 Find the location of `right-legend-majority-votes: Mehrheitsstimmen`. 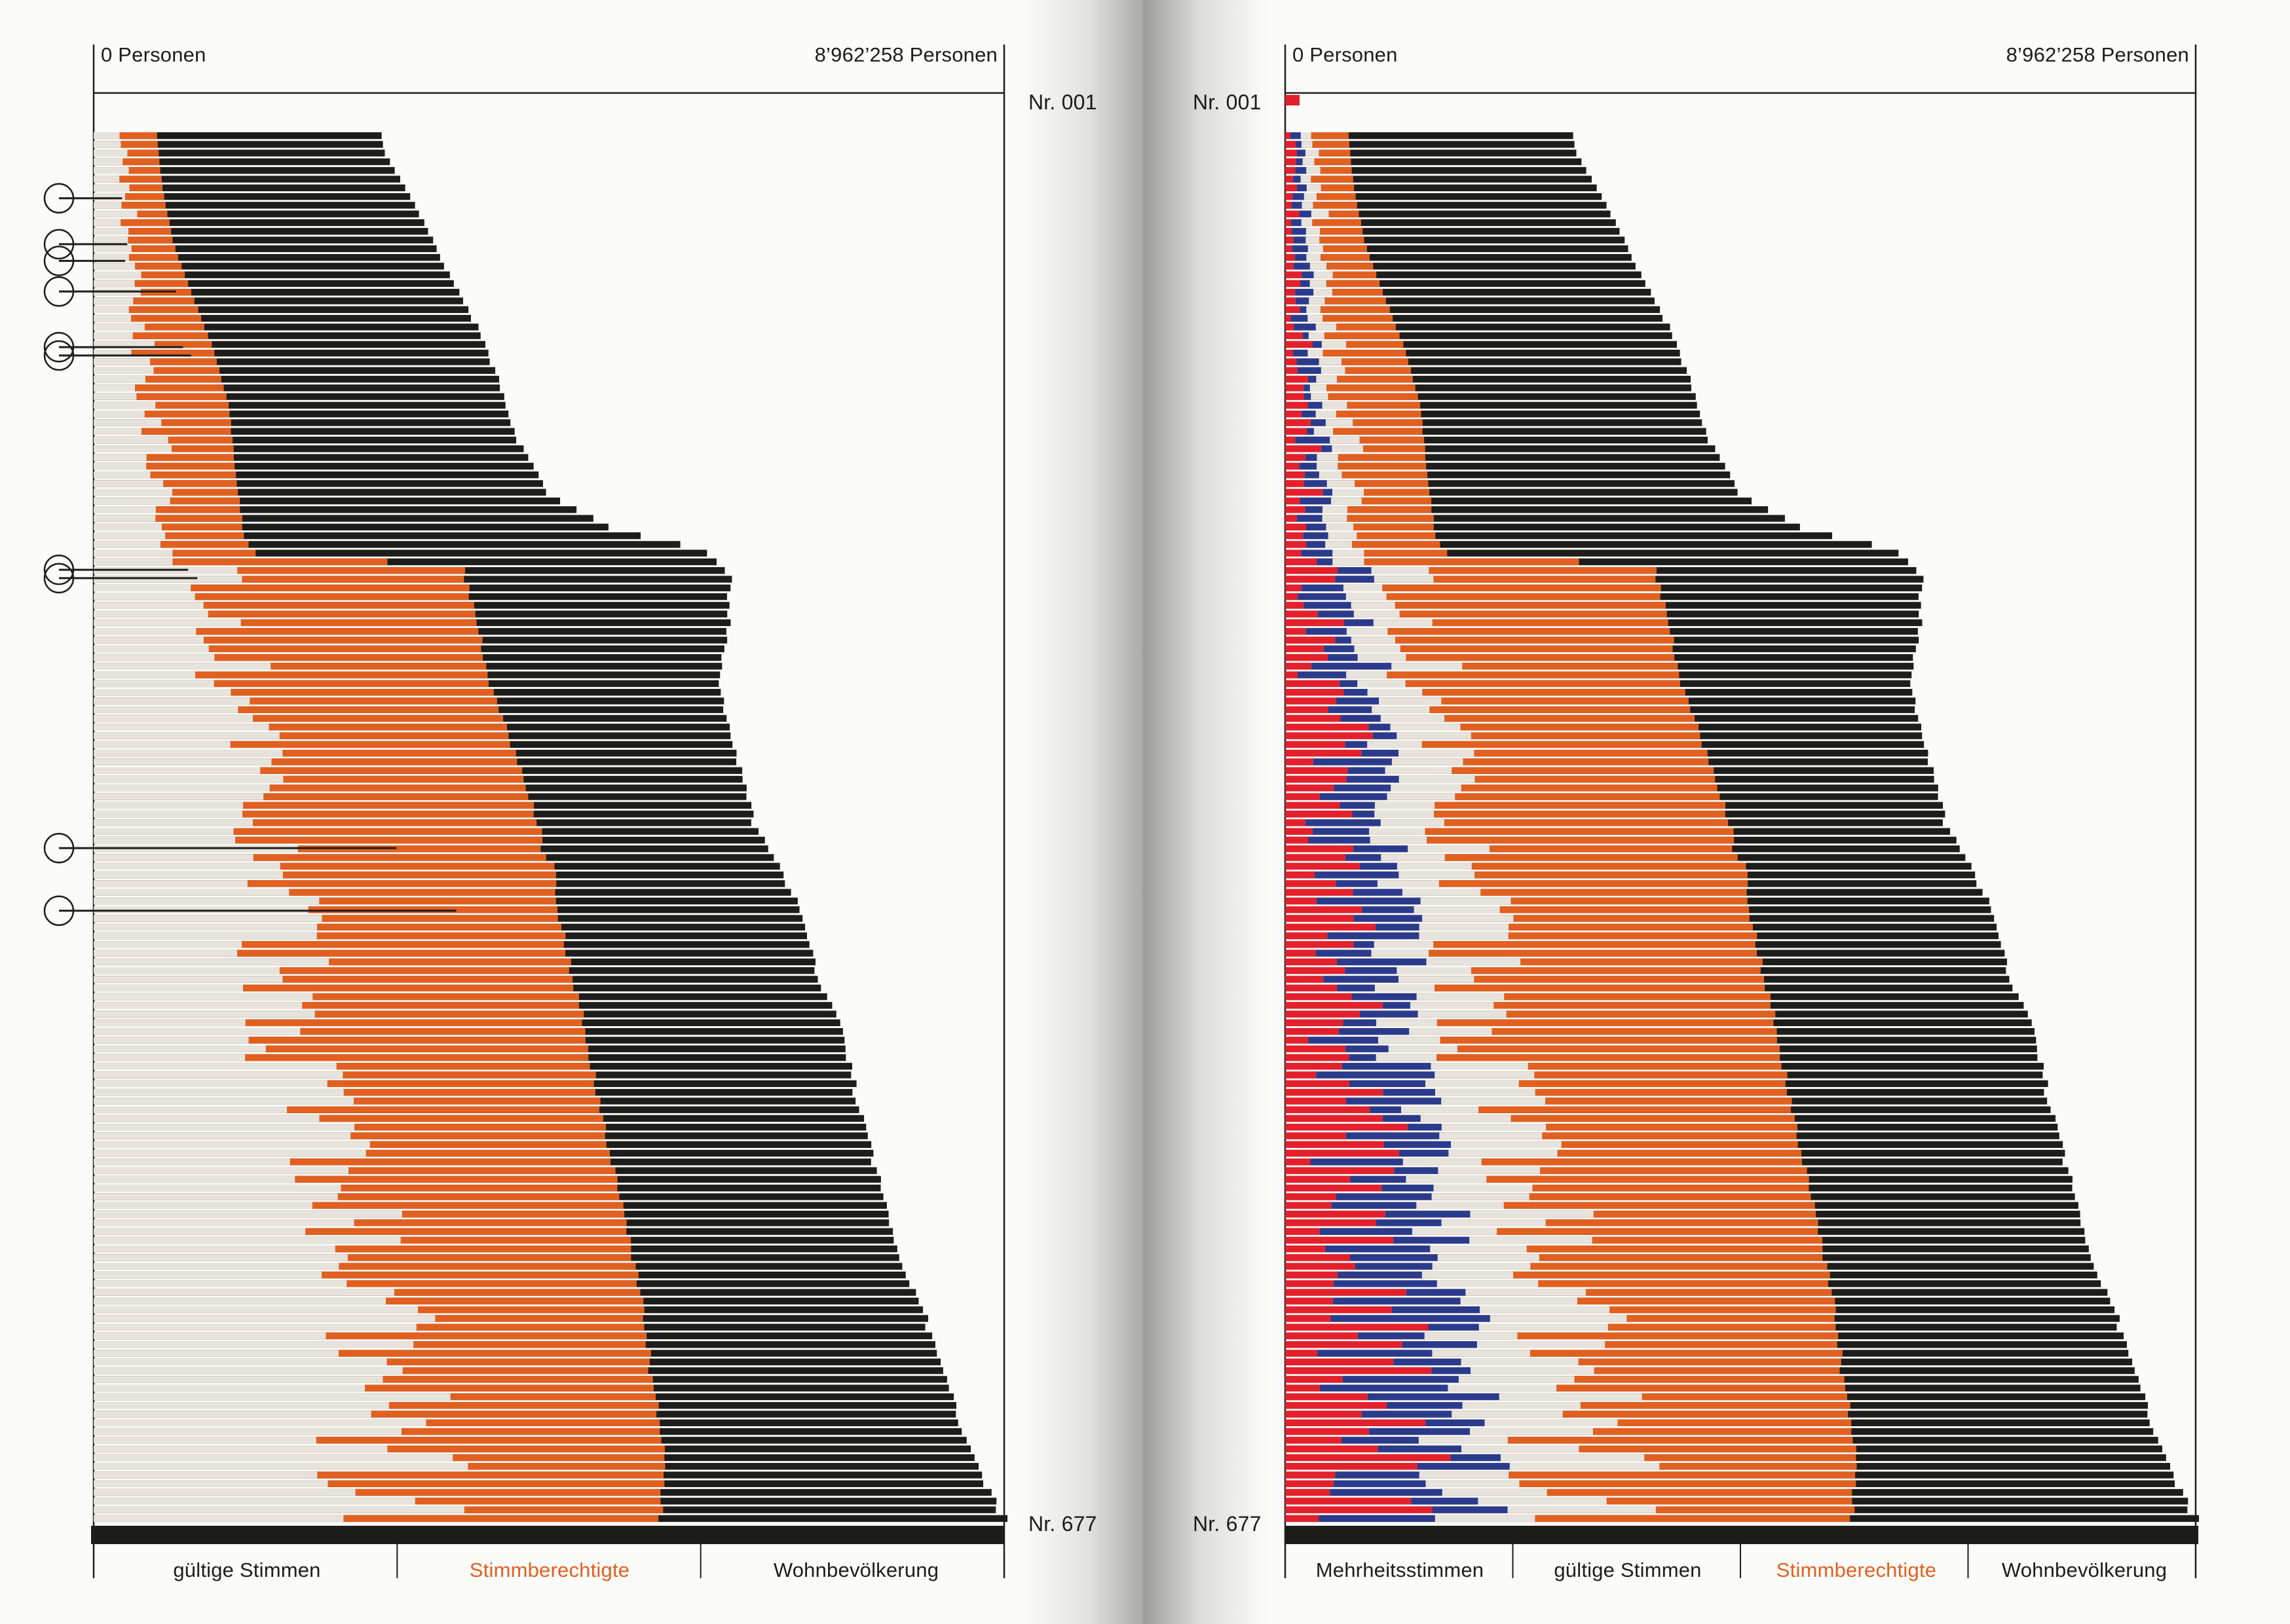

right-legend-majority-votes: Mehrheitsstimmen is located at coordinates (1400, 1570).